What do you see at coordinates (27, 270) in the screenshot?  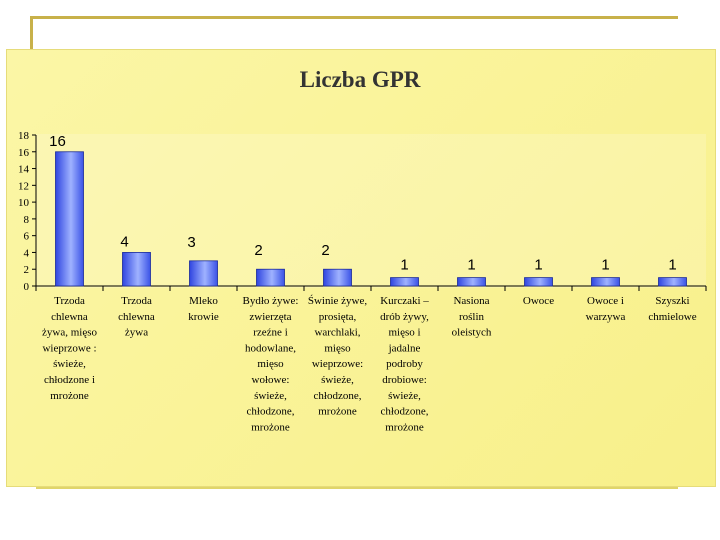 I see `y-tick-label: 2` at bounding box center [27, 270].